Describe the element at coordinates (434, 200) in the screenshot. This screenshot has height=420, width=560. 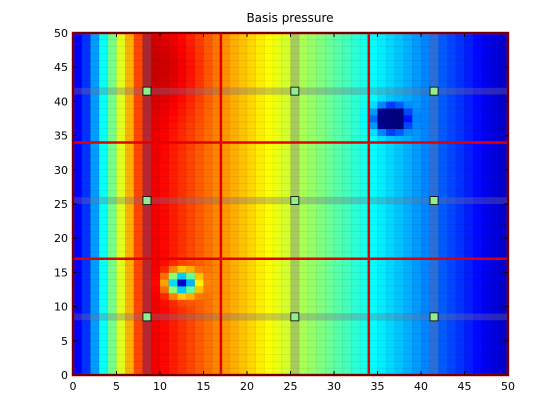
I see `basis-center-marker` at that location.